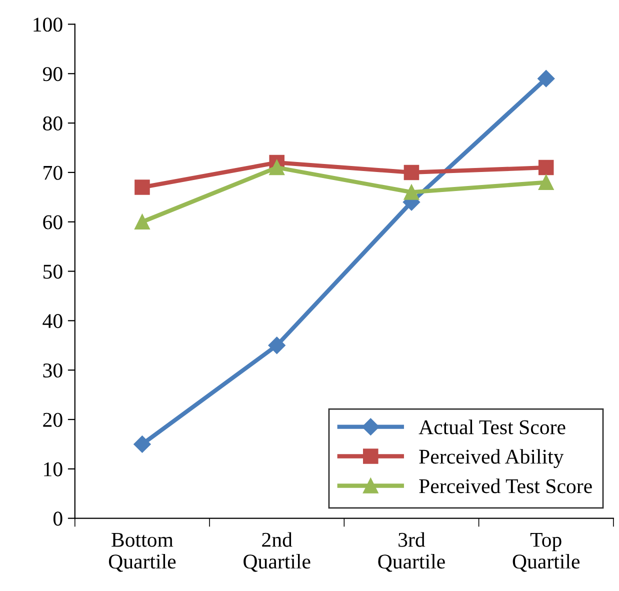  I want to click on y-tick-label: 60, so click(52, 222).